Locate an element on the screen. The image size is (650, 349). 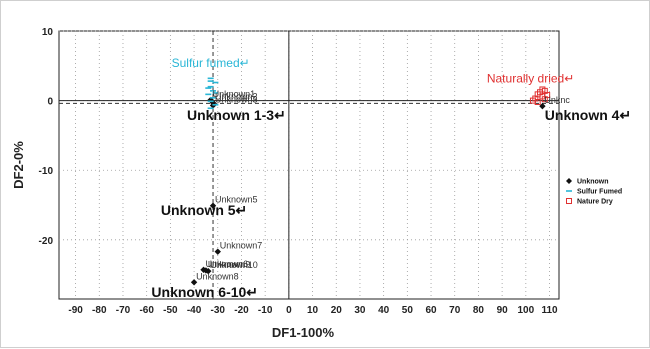
legend-label: Nature Dry is located at coordinates (595, 202).